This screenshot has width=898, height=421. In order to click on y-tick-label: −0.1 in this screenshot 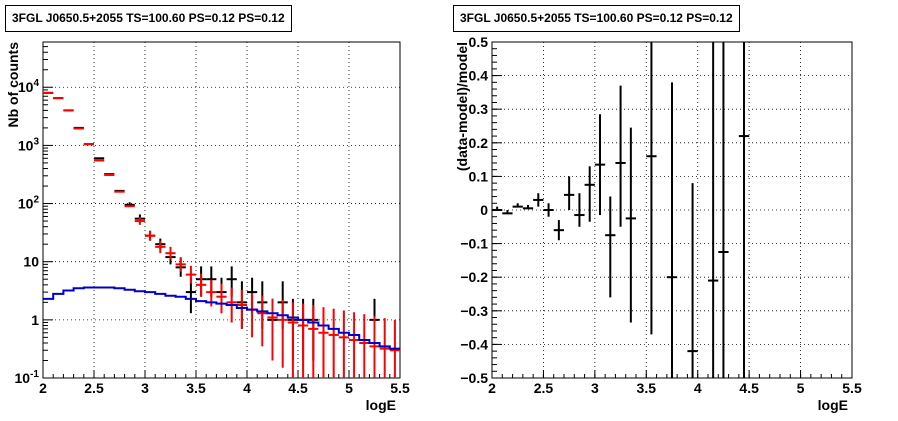, I will do `click(474, 244)`.